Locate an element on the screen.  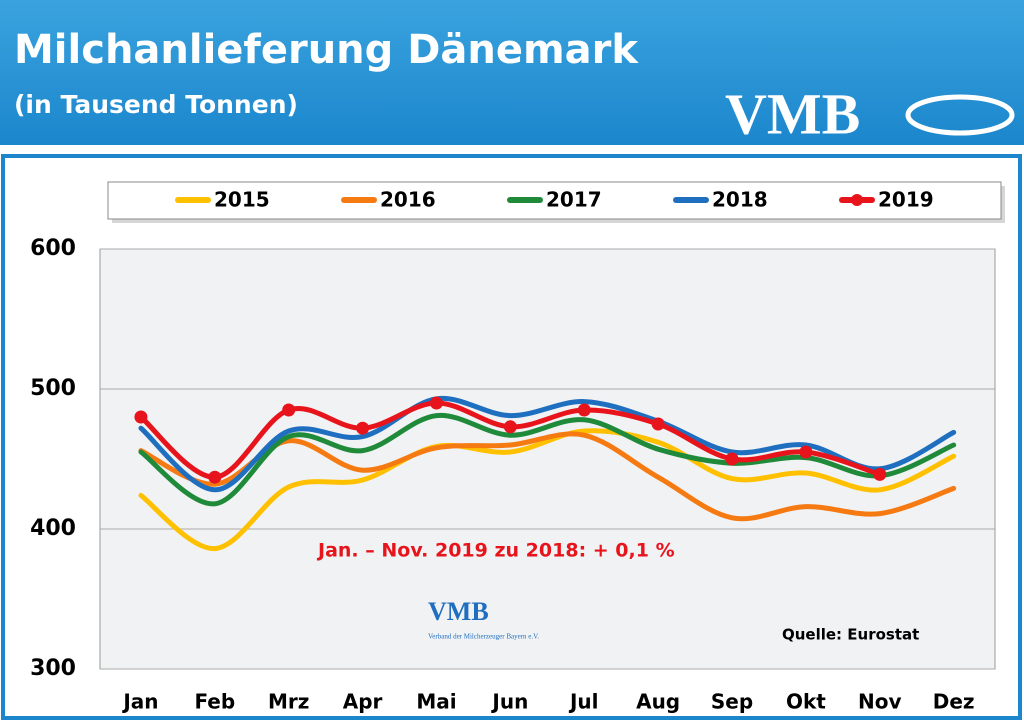
x-tick-label: Jul is located at coordinates (583, 702).